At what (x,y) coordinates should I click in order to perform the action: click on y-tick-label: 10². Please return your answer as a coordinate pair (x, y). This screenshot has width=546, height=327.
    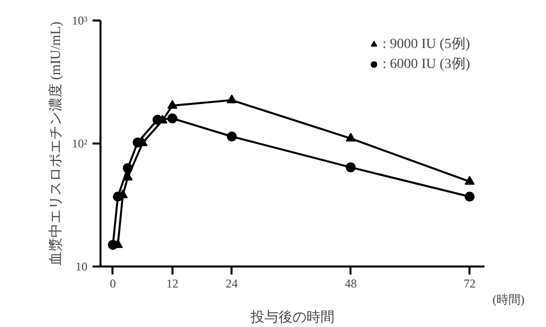
    Looking at the image, I should click on (80, 143).